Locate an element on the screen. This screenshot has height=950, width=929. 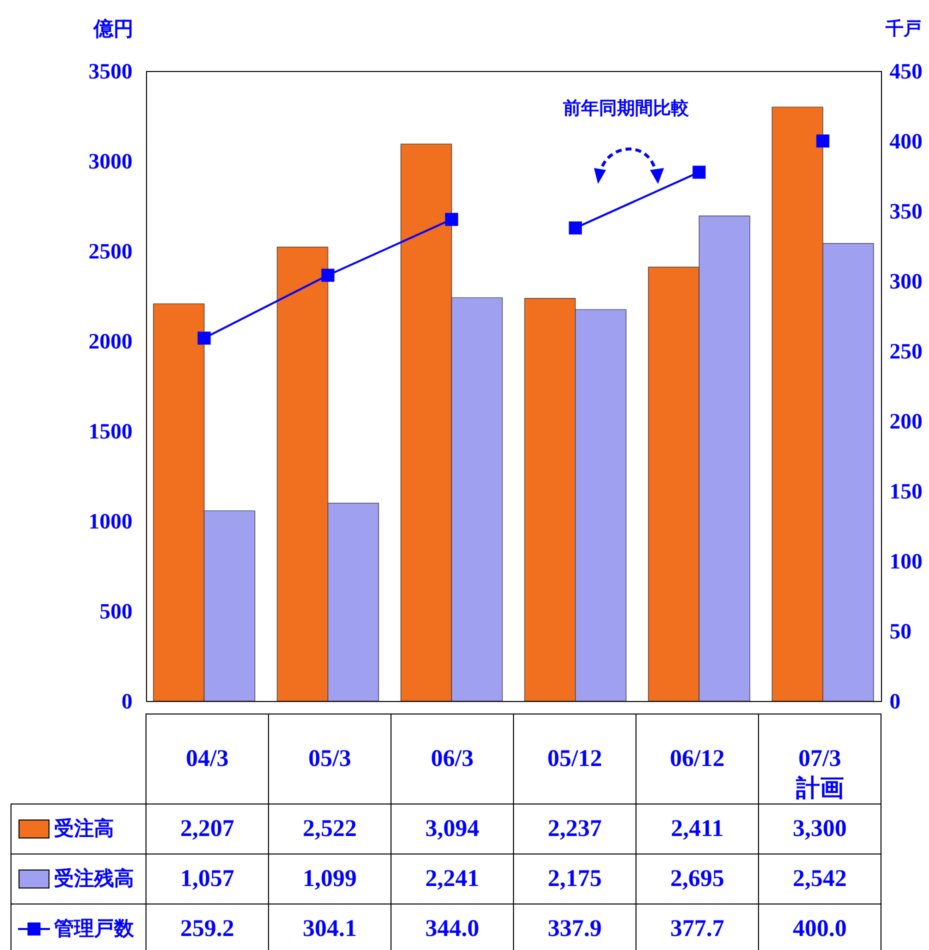
y-tick-label: 1500 is located at coordinates (110, 431).